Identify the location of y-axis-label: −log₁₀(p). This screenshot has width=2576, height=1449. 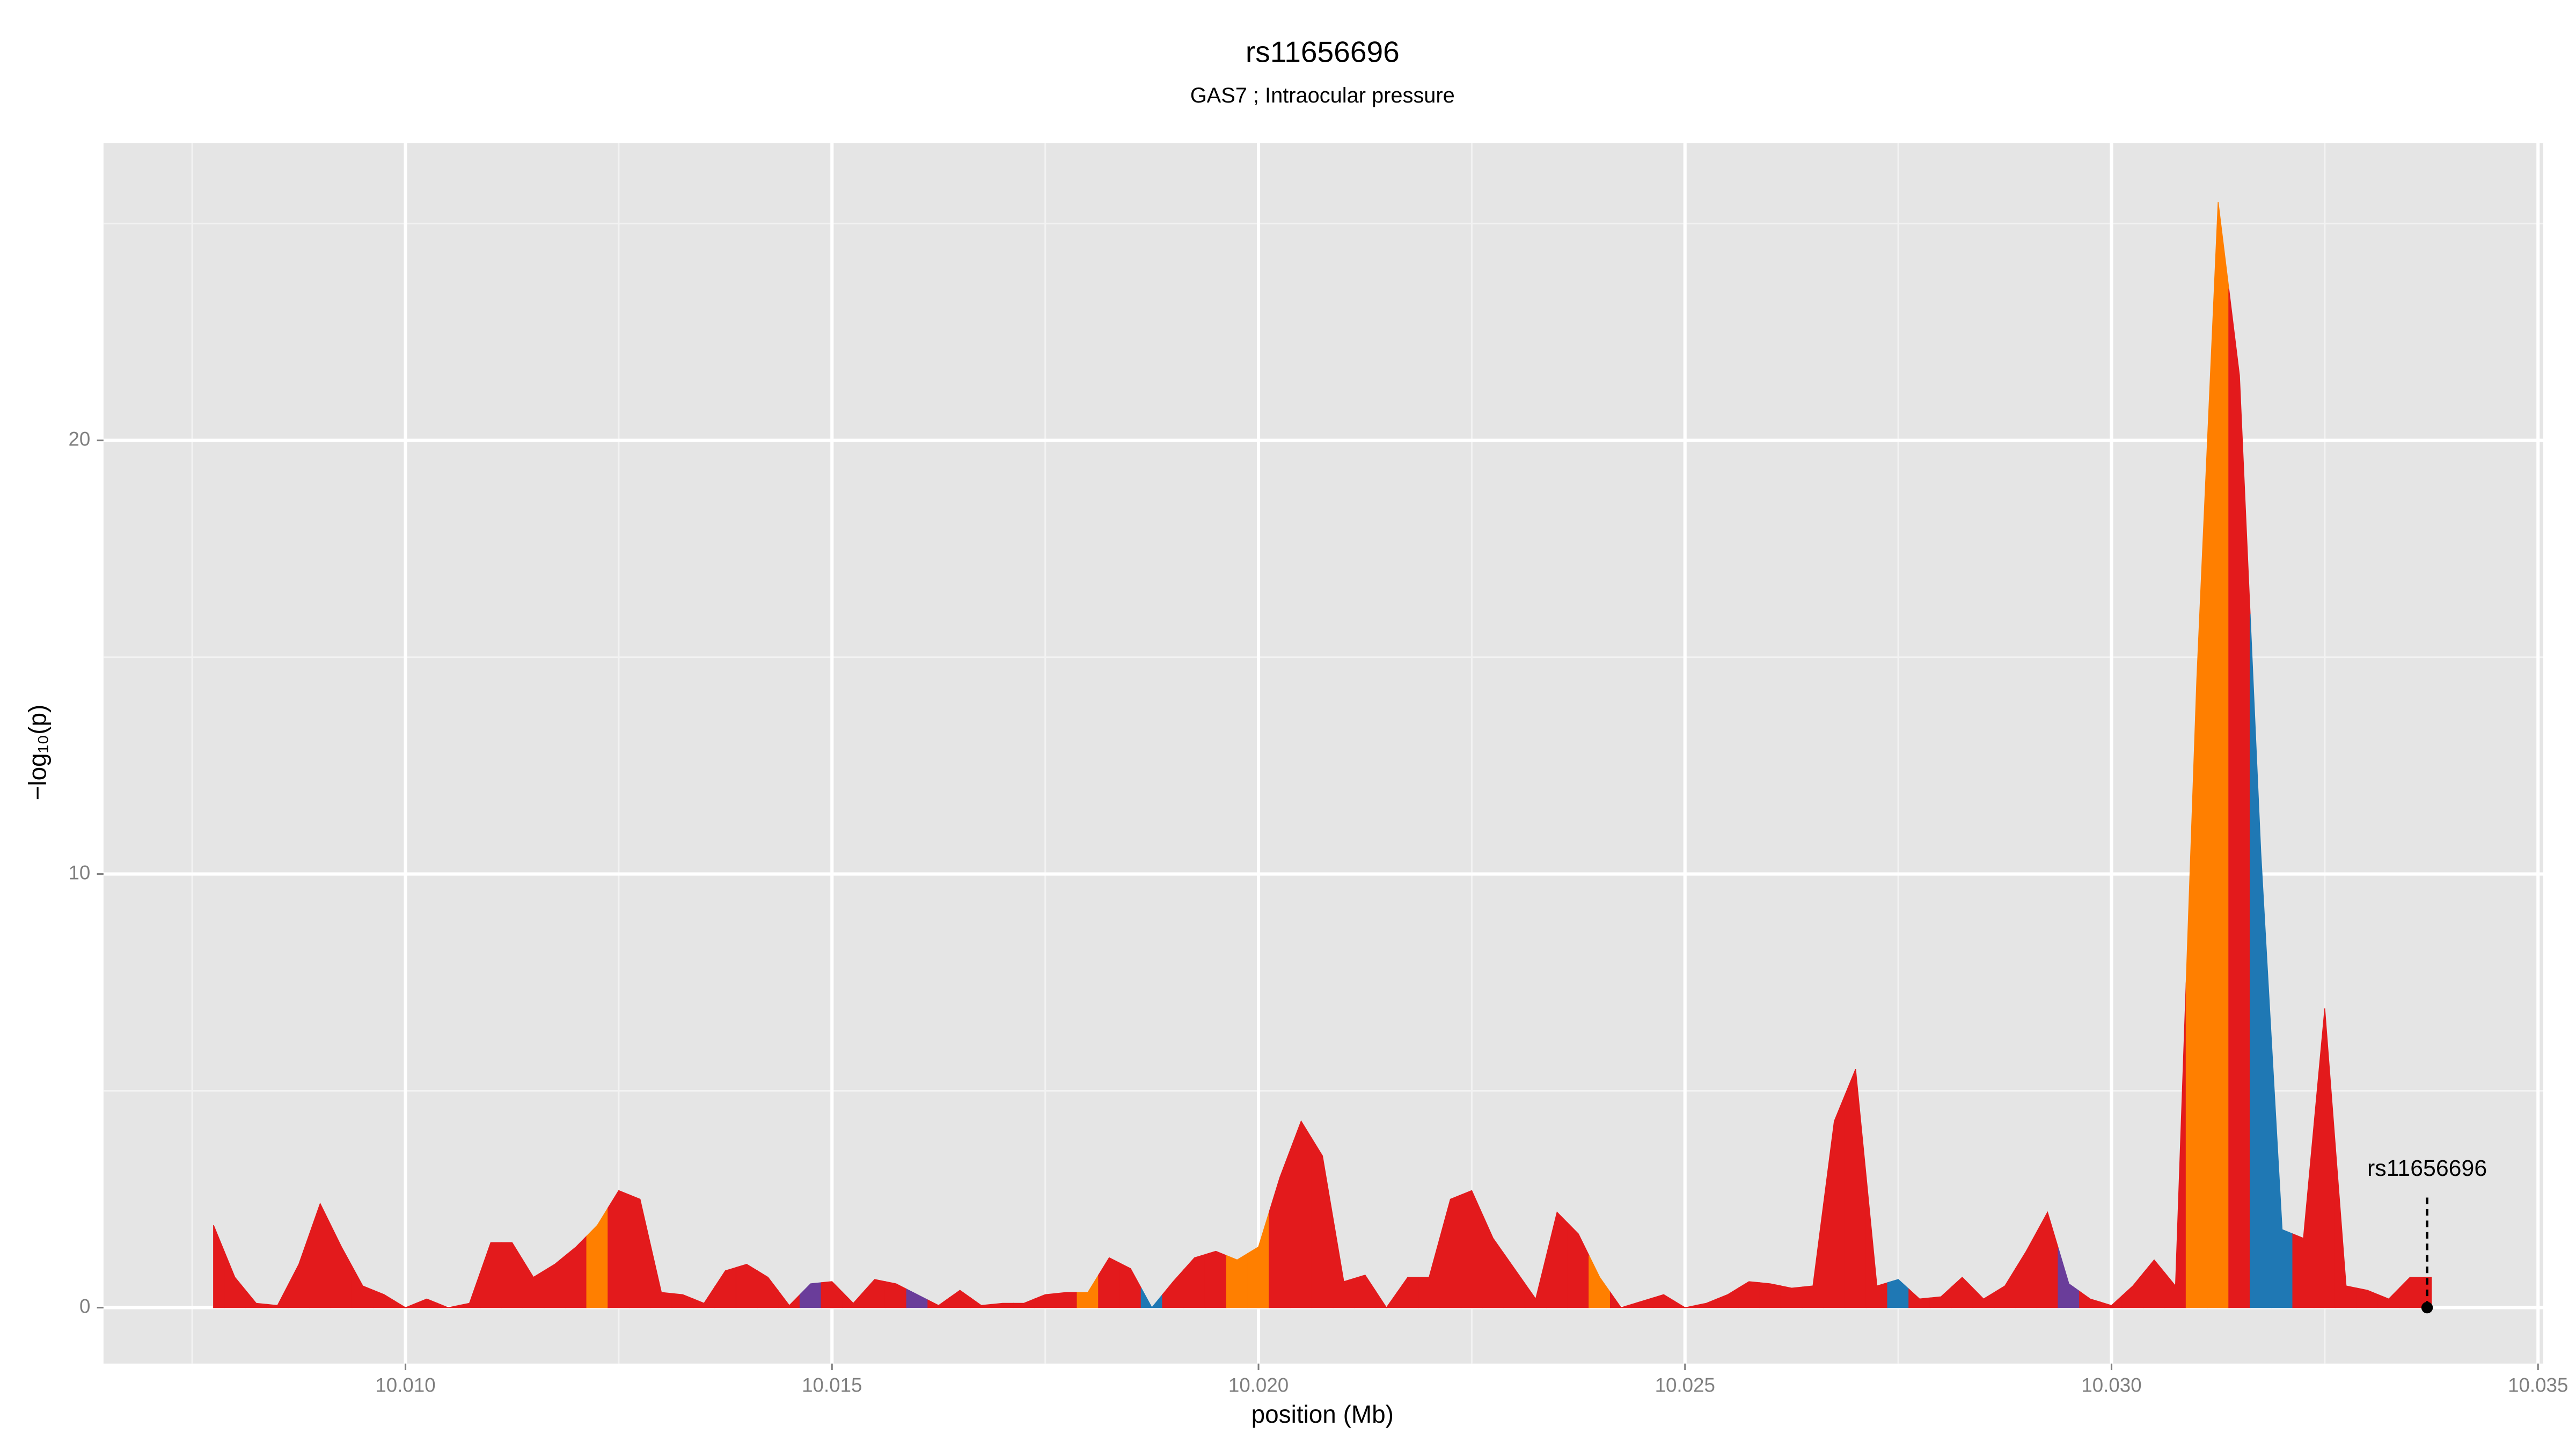
(38, 753).